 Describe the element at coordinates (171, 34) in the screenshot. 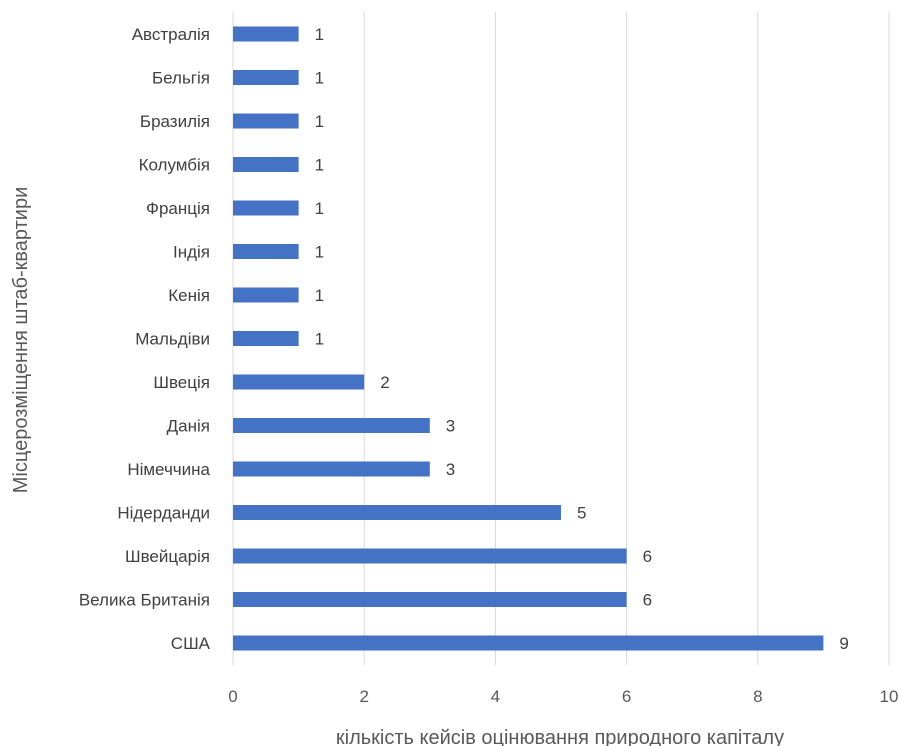

I see `category-label: Австралія` at that location.